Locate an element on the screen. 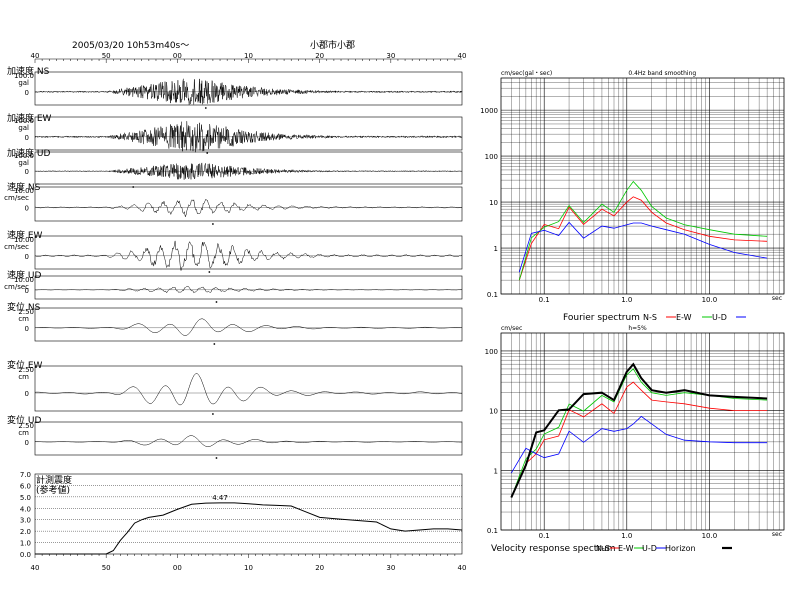  chart-annotation: h=5% is located at coordinates (637, 328).